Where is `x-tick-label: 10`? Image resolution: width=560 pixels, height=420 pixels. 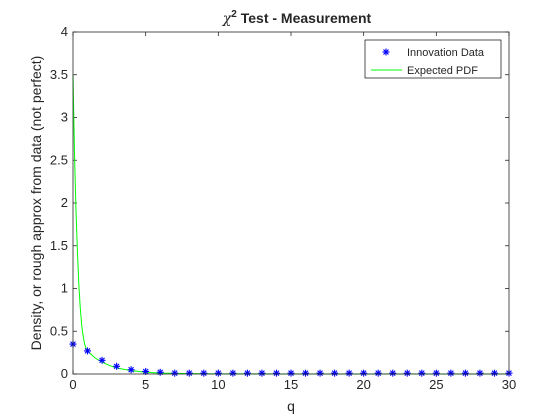 x-tick-label: 10 is located at coordinates (218, 384).